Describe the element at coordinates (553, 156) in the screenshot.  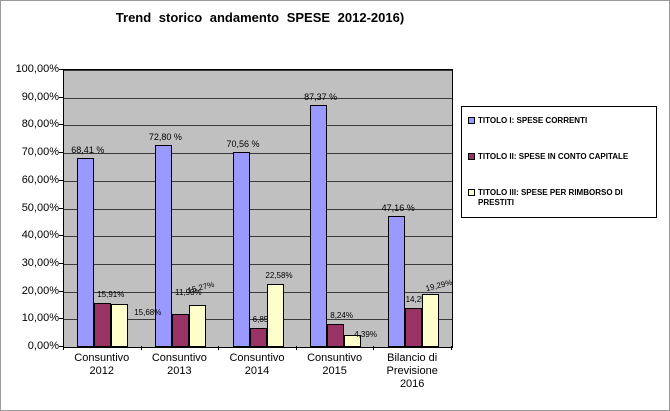
I see `legend-label: TITOLO II: SPESE IN CONTO CAPITALE` at that location.